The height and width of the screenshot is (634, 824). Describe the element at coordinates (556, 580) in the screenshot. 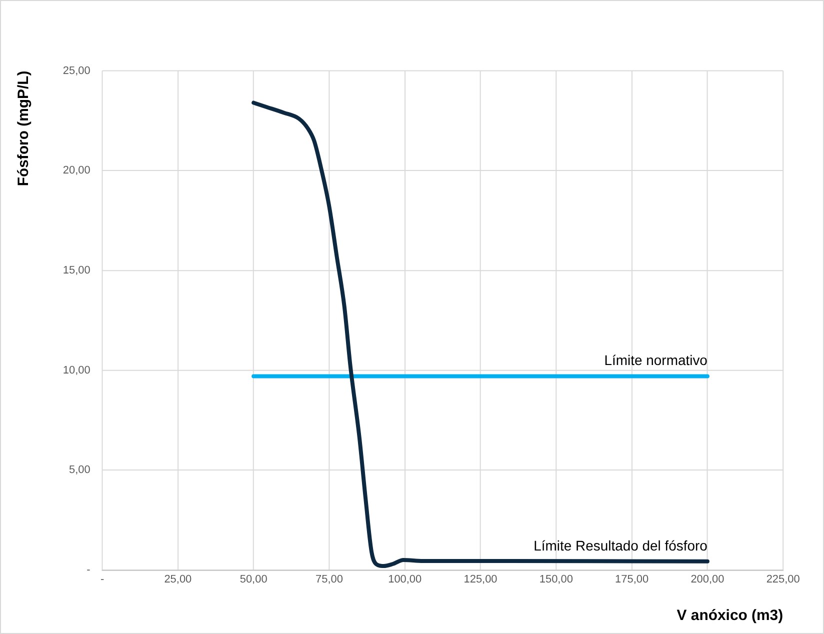

I see `x-tick-label: 150,00` at that location.